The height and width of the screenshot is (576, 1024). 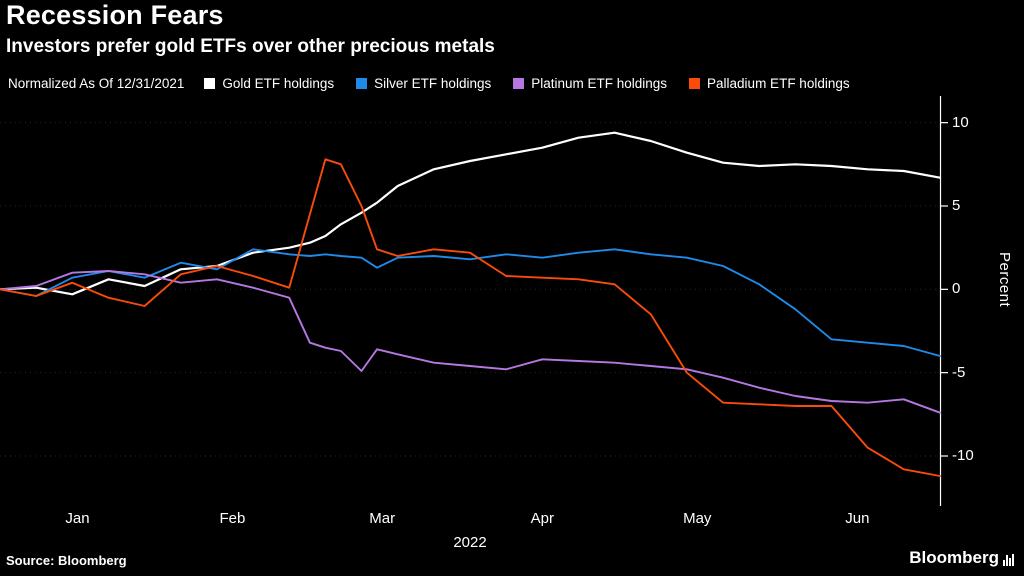 I want to click on y-tick-label--10: -10, so click(x=963, y=455).